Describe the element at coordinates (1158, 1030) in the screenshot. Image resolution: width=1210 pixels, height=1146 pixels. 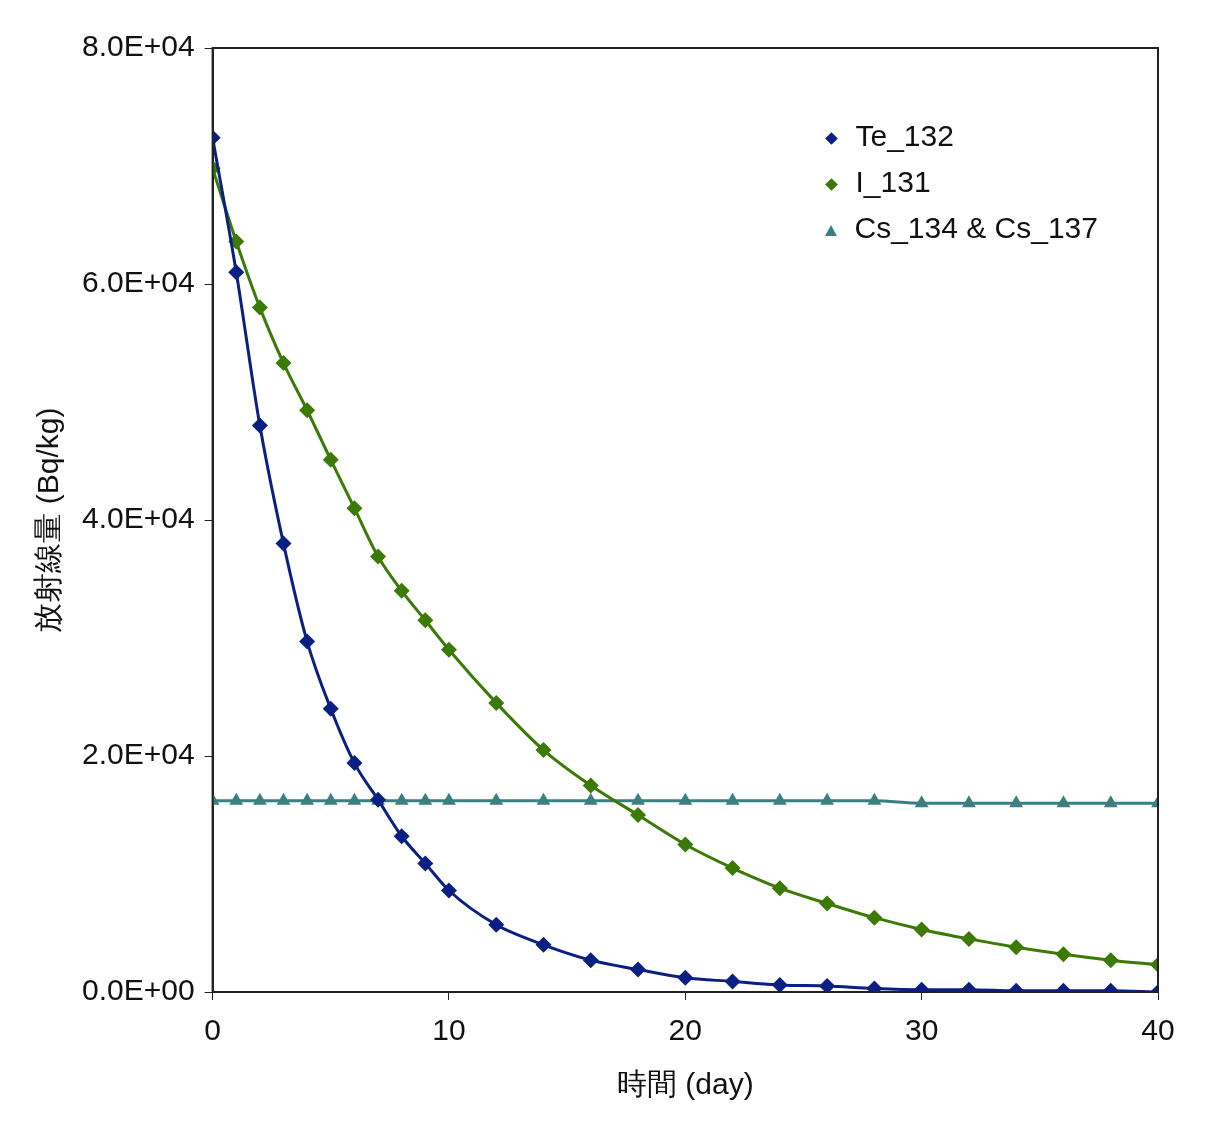
I see `x-tick-label: 40` at that location.